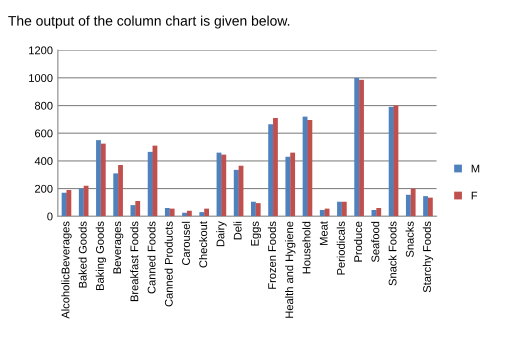 This screenshot has height=346, width=526. Describe the element at coordinates (476, 168) in the screenshot. I see `legend-label: M` at that location.